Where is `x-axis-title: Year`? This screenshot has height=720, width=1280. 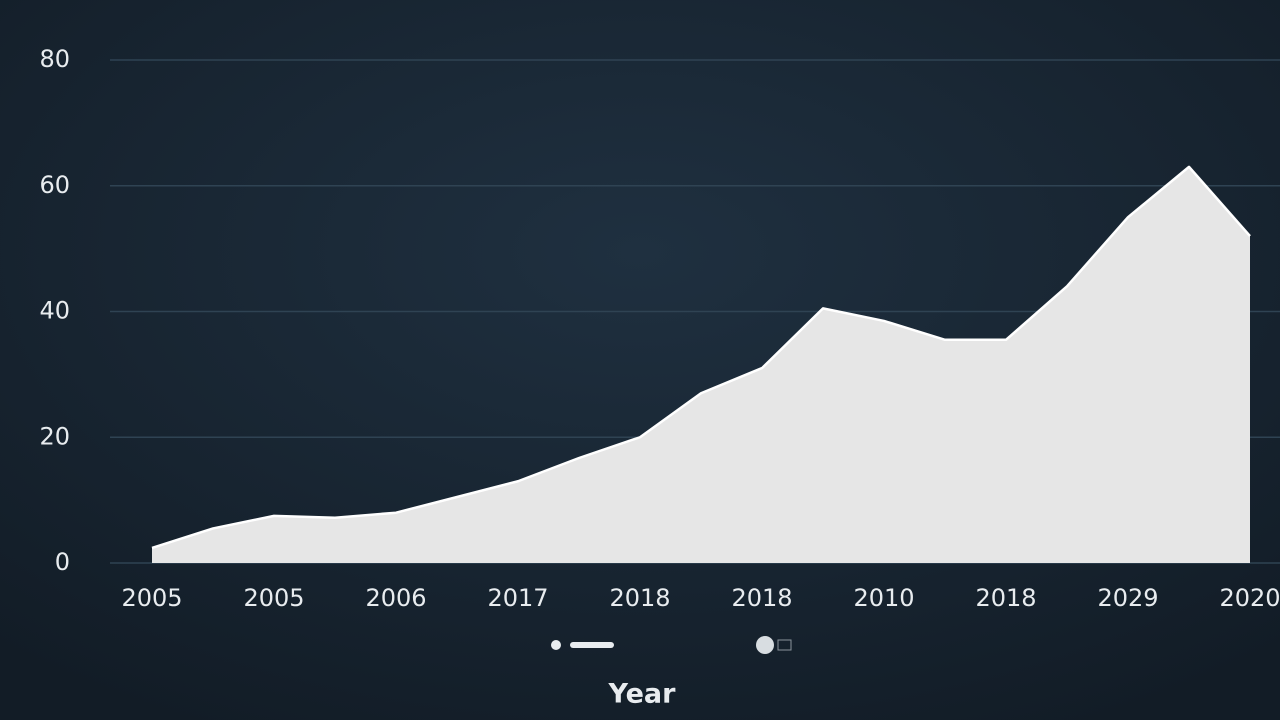 x-axis-title: Year is located at coordinates (642, 694).